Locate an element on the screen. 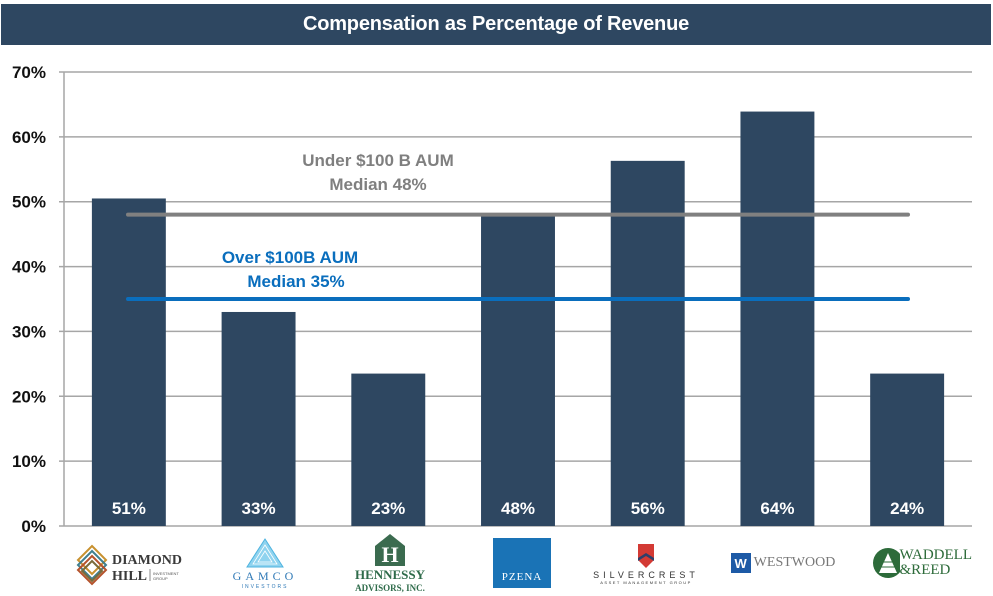 The width and height of the screenshot is (993, 596). gamco-triangle-icon is located at coordinates (265, 552).